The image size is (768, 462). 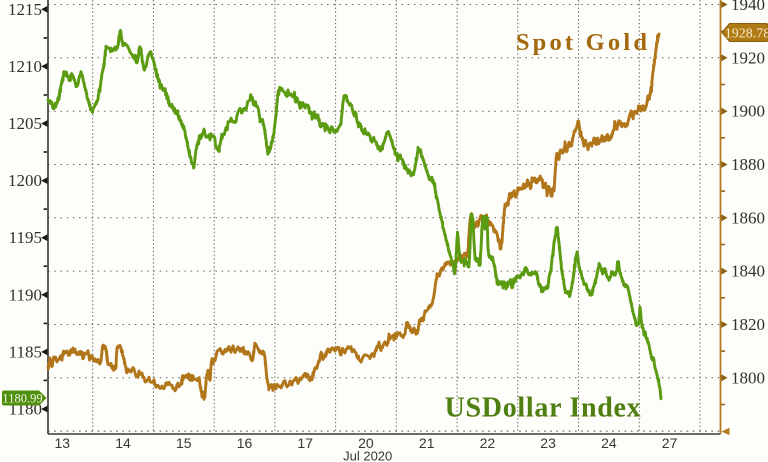 What do you see at coordinates (25, 351) in the screenshot?
I see `svg-text: 1185` at bounding box center [25, 351].